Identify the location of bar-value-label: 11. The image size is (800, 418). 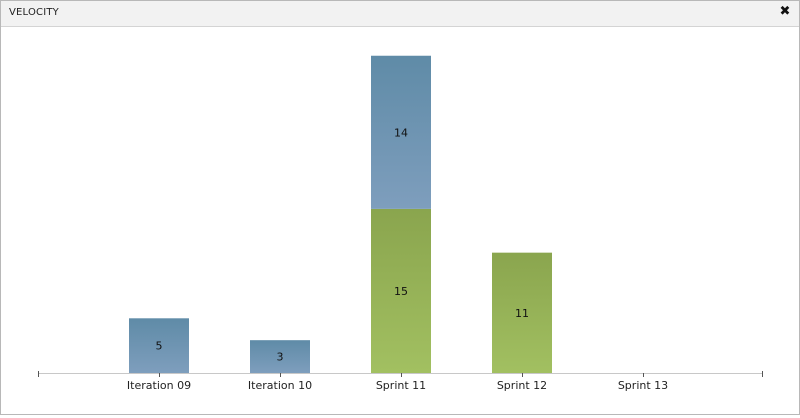
(522, 313).